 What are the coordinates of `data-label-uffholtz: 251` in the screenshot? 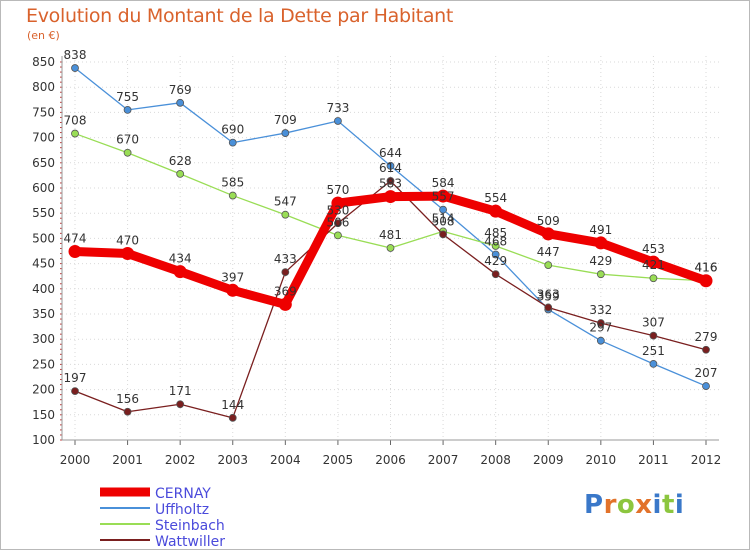 It's located at (653, 351).